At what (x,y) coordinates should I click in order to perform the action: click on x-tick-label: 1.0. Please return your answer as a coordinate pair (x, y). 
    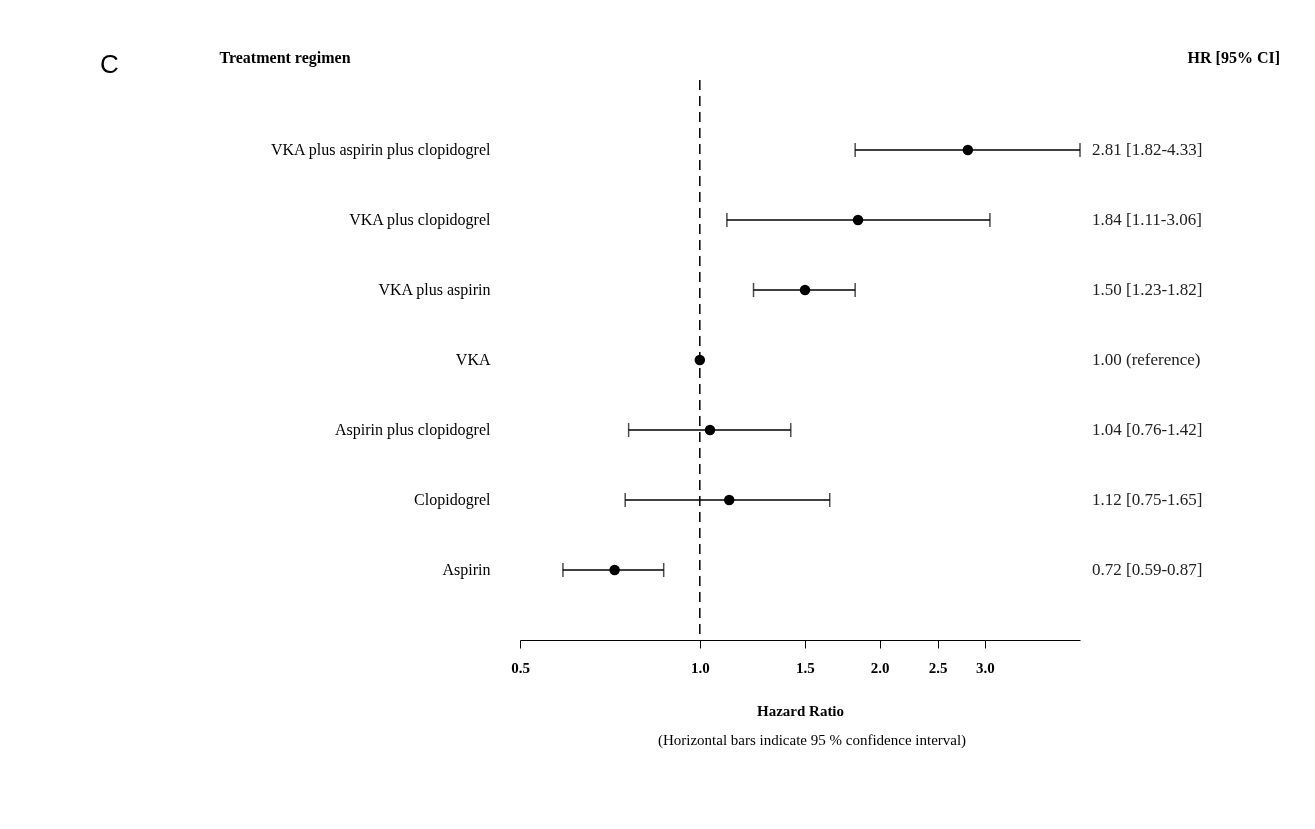
    Looking at the image, I should click on (700, 667).